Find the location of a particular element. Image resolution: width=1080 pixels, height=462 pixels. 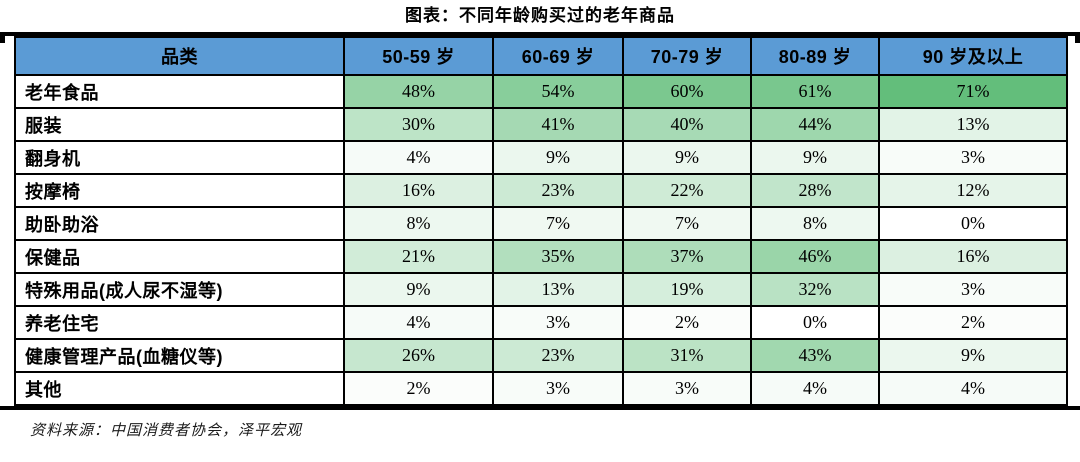

value-cell: 35% is located at coordinates (558, 256).